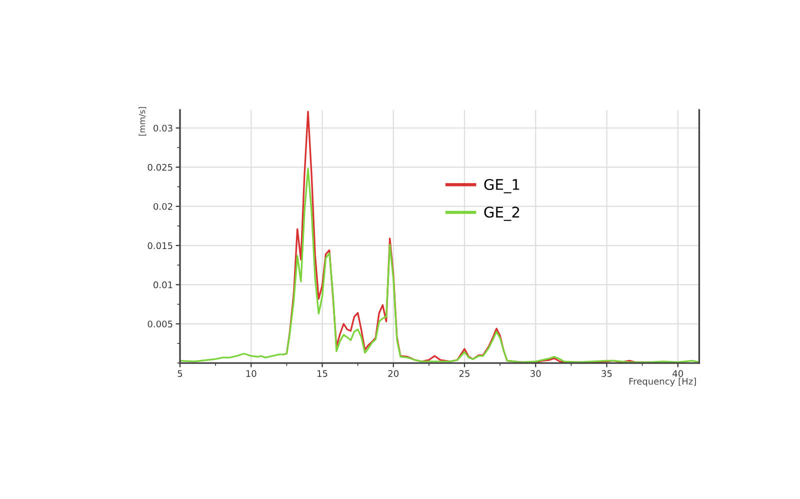  What do you see at coordinates (160, 324) in the screenshot?
I see `y-tick-label: 0.005` at bounding box center [160, 324].